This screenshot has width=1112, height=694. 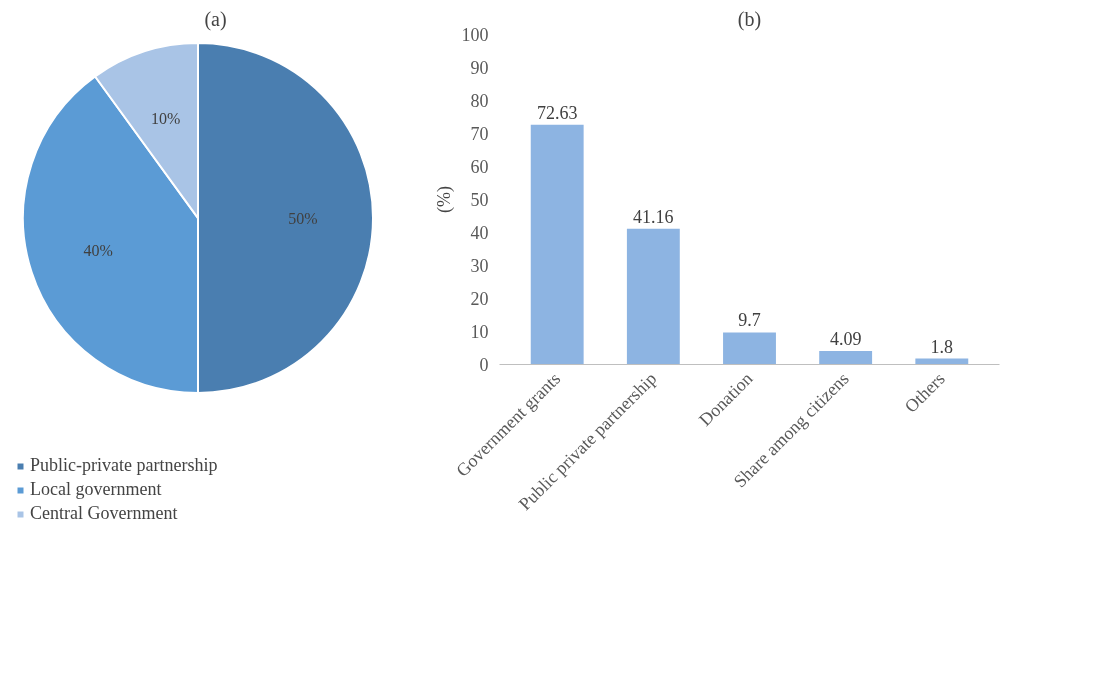 I want to click on data-label: 41.16, so click(x=653, y=216).